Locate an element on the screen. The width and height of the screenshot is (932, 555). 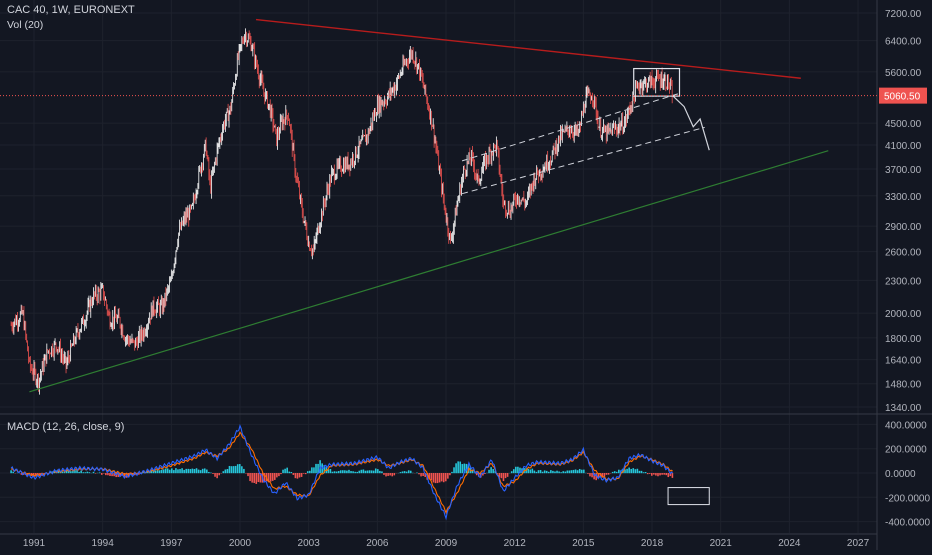
price-axis-label: 2900.00 is located at coordinates (903, 227).